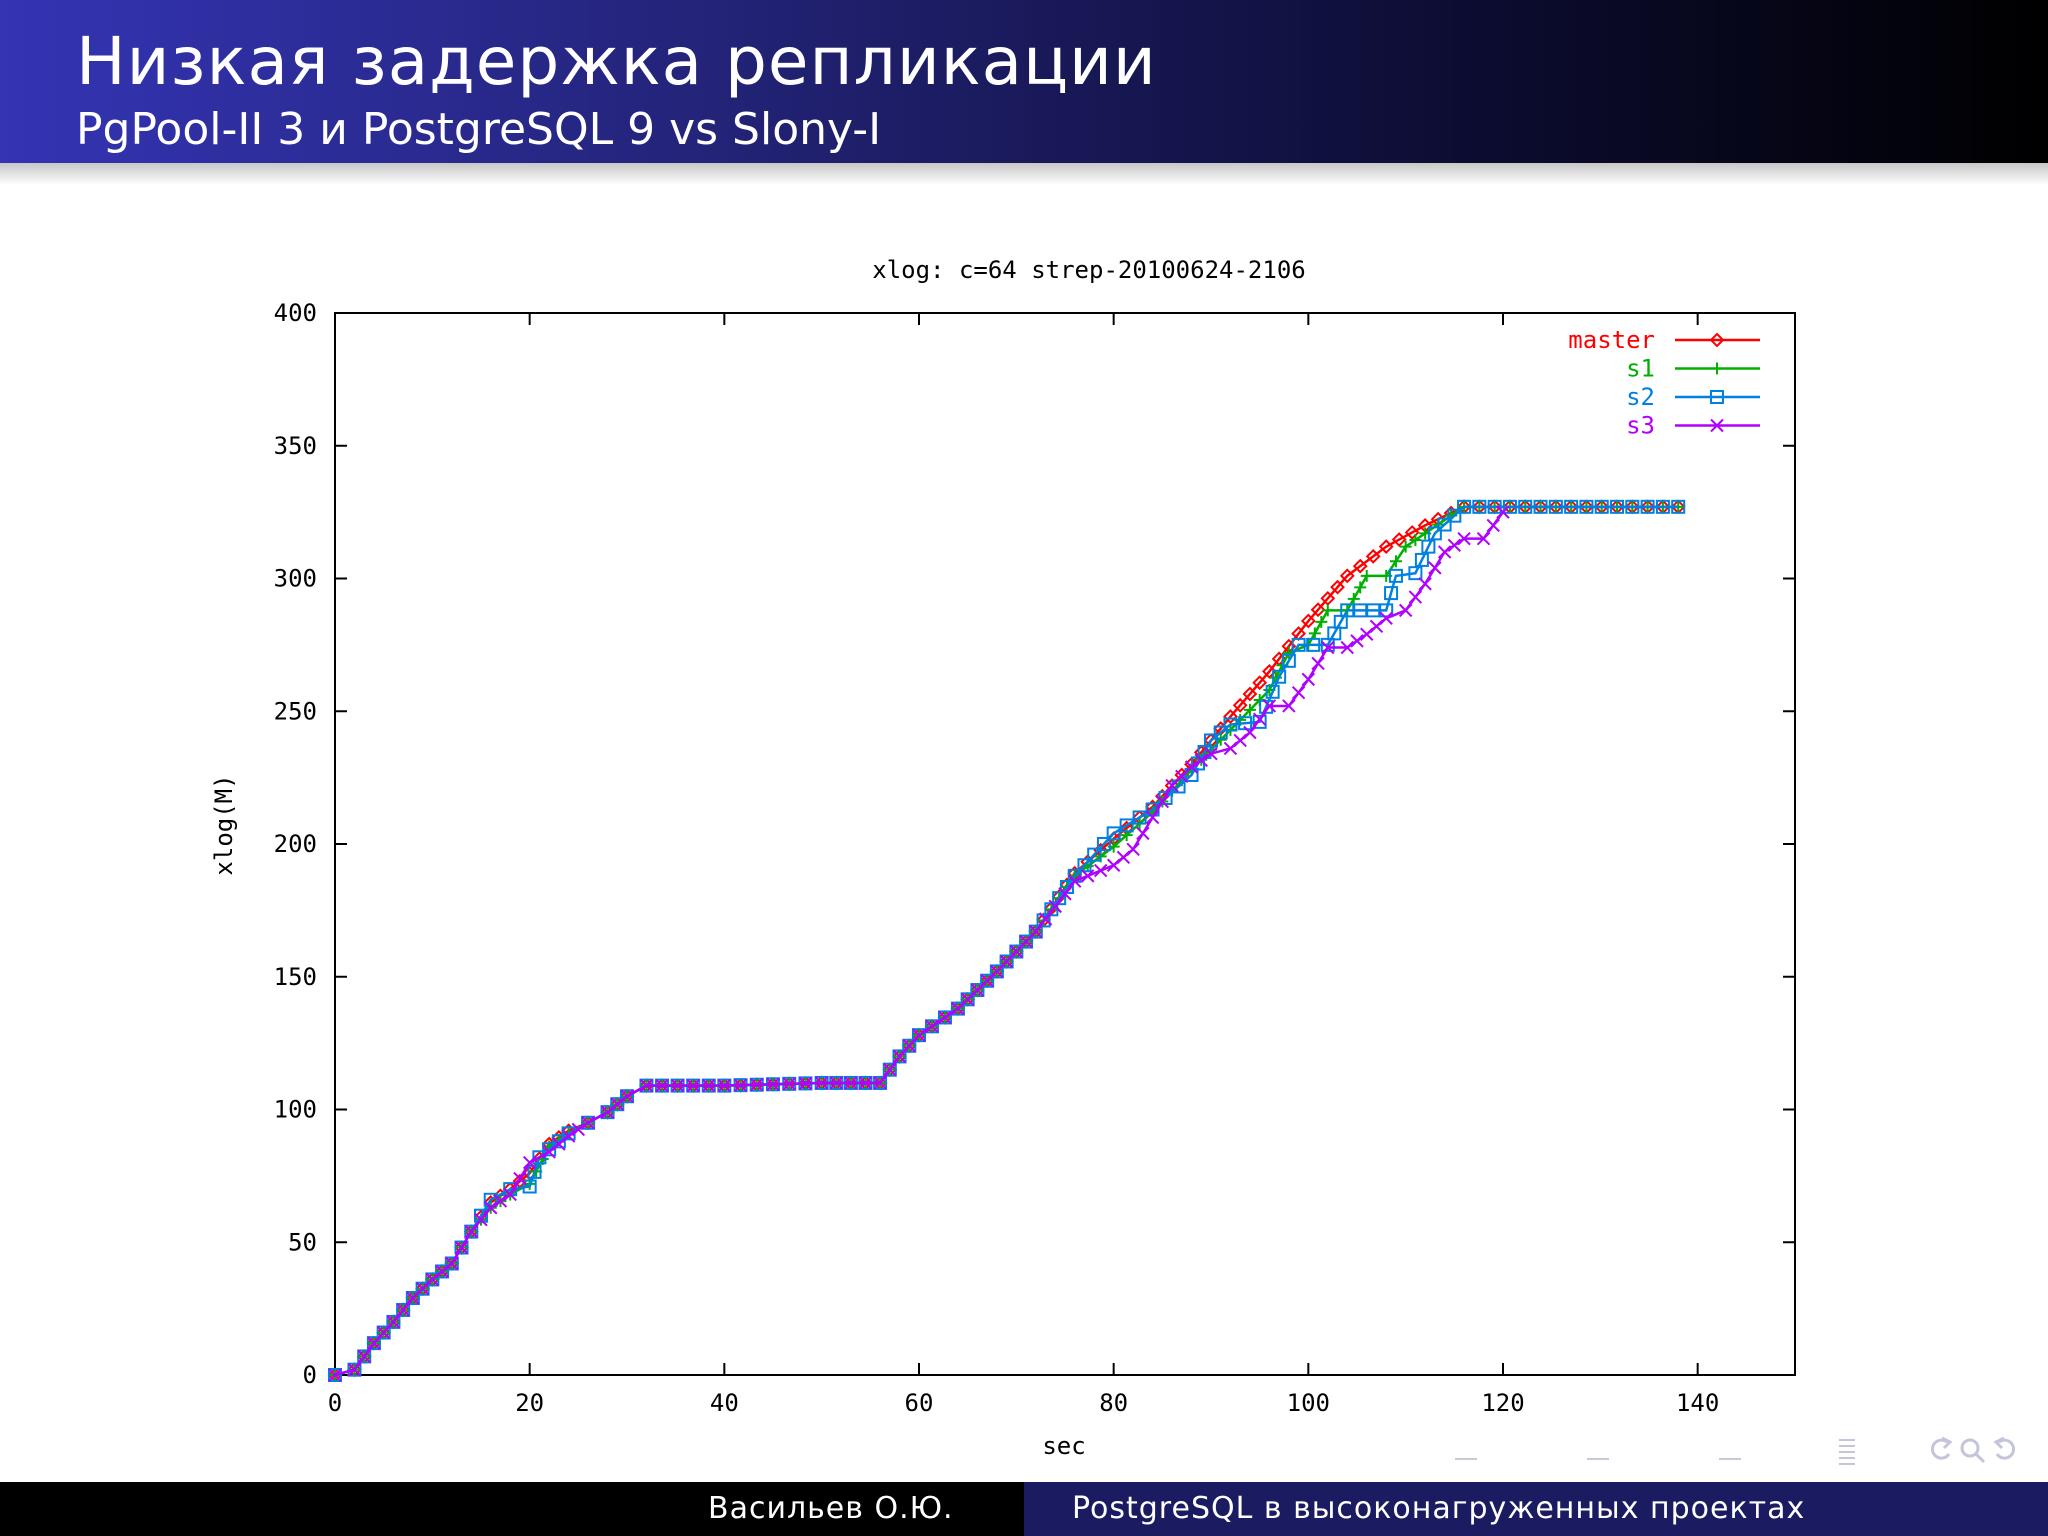  I want to click on search-icon, so click(1973, 1450).